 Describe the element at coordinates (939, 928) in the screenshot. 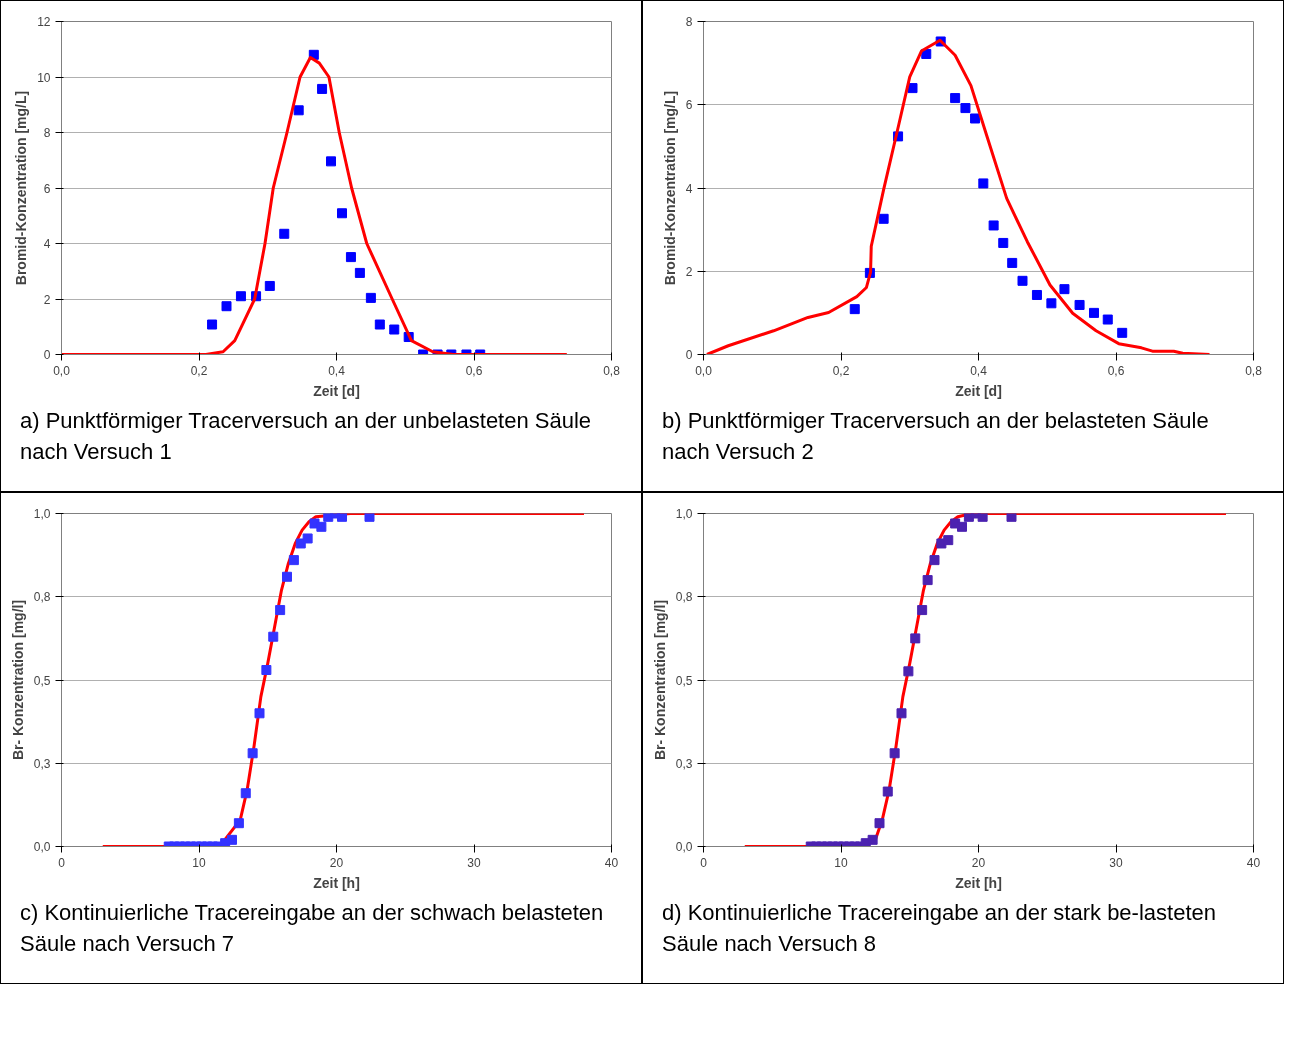

I see `text: d) Kontinuierliche Tracereingabe an der stark be-lasteten Säule nach Versuch 8` at that location.